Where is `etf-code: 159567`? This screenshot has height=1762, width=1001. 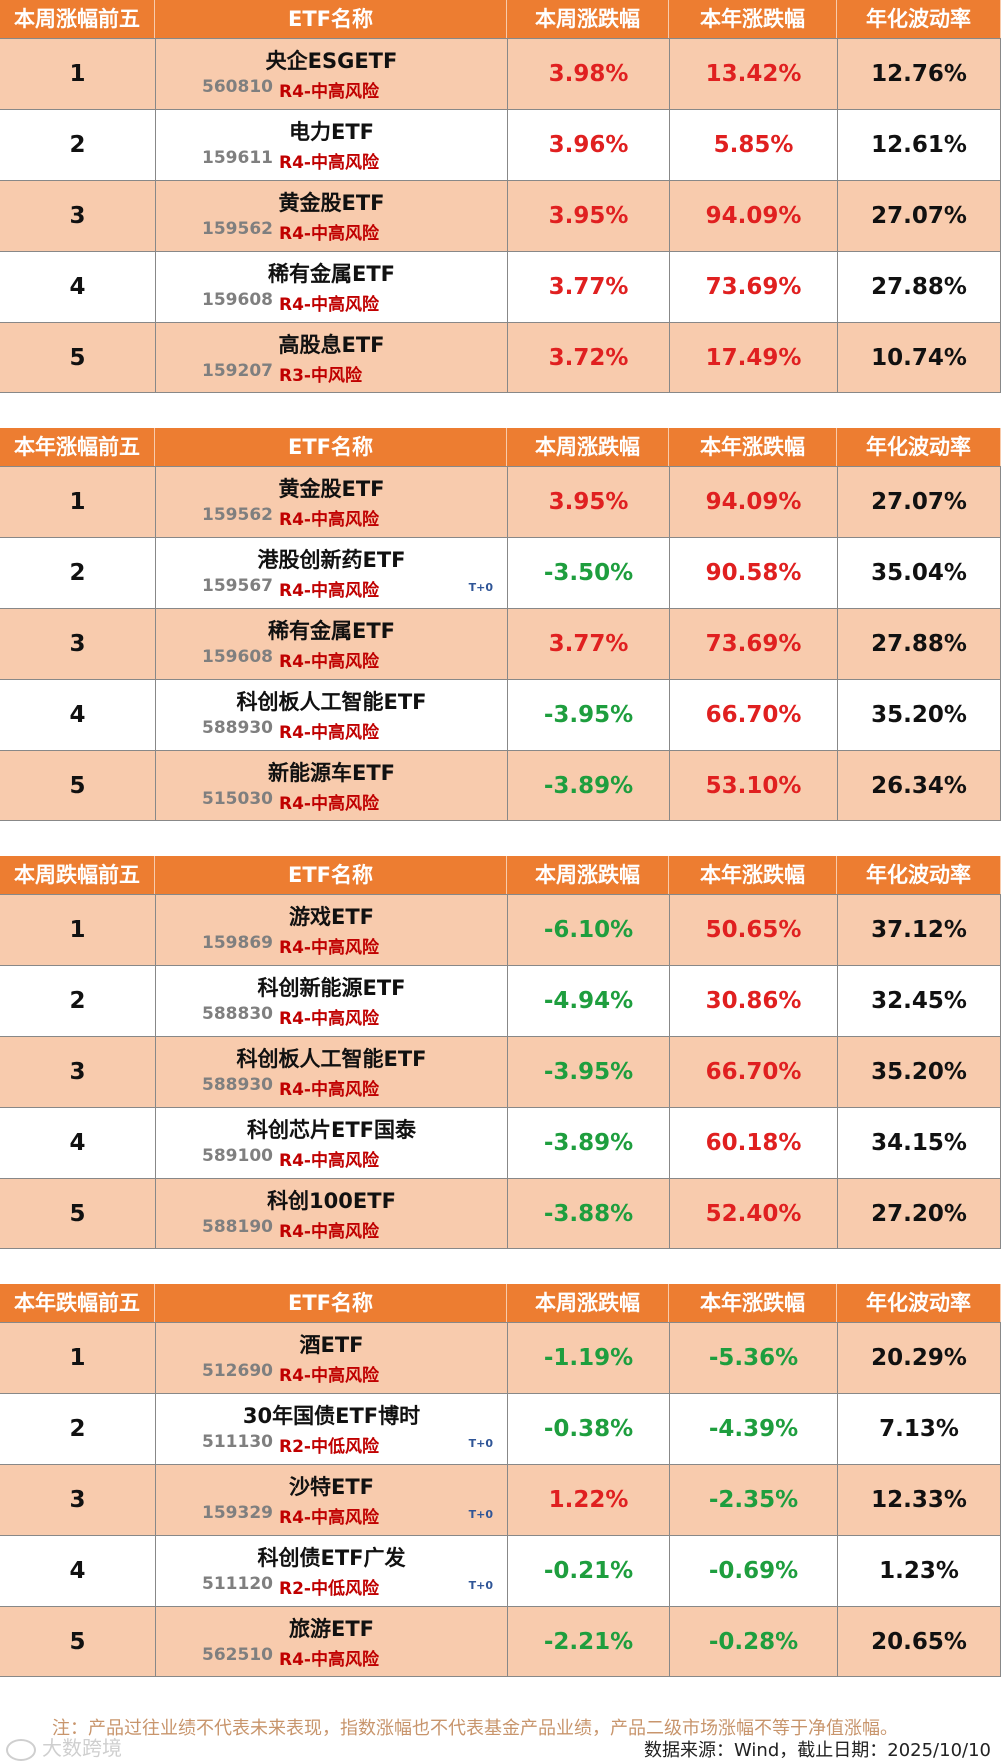
etf-code: 159567 is located at coordinates (237, 586).